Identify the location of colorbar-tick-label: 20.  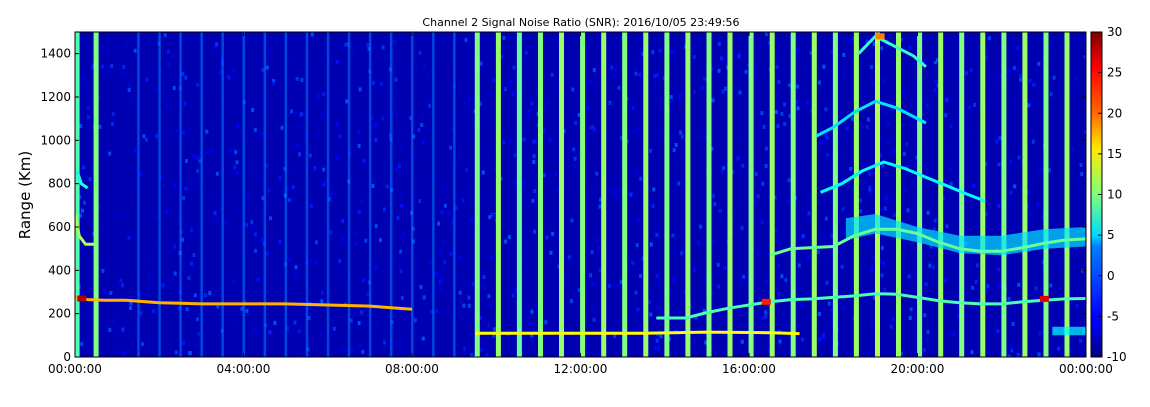
(1114, 113).